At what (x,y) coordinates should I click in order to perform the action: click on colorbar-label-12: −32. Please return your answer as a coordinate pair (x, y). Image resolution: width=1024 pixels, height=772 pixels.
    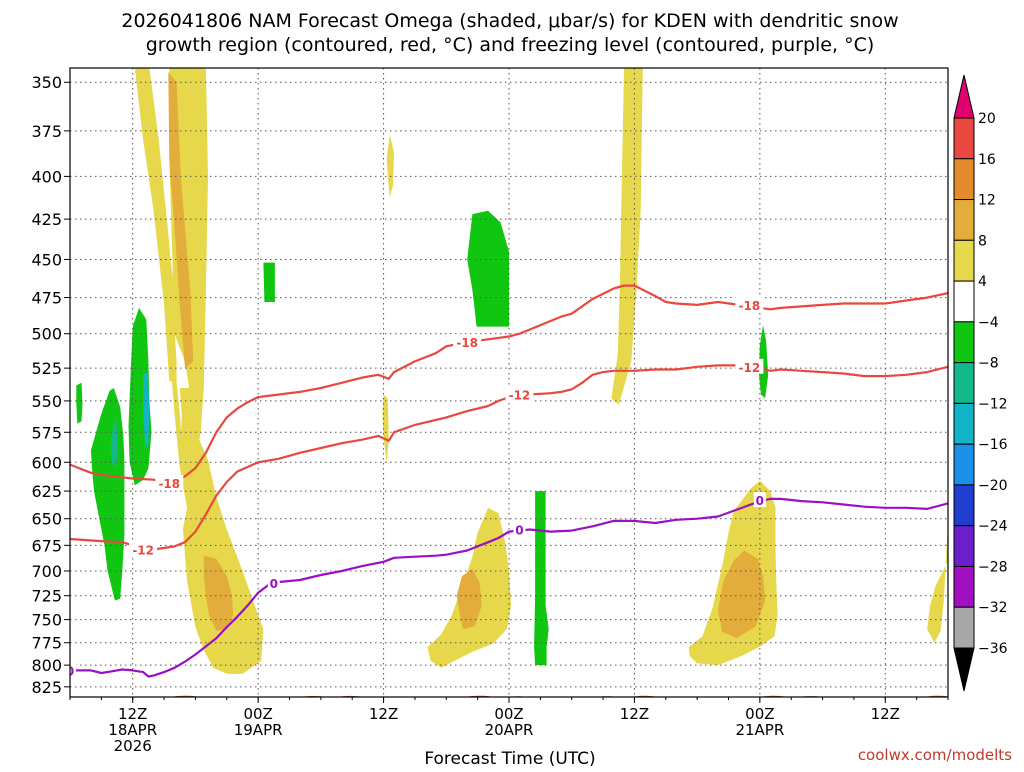
    Looking at the image, I should click on (993, 608).